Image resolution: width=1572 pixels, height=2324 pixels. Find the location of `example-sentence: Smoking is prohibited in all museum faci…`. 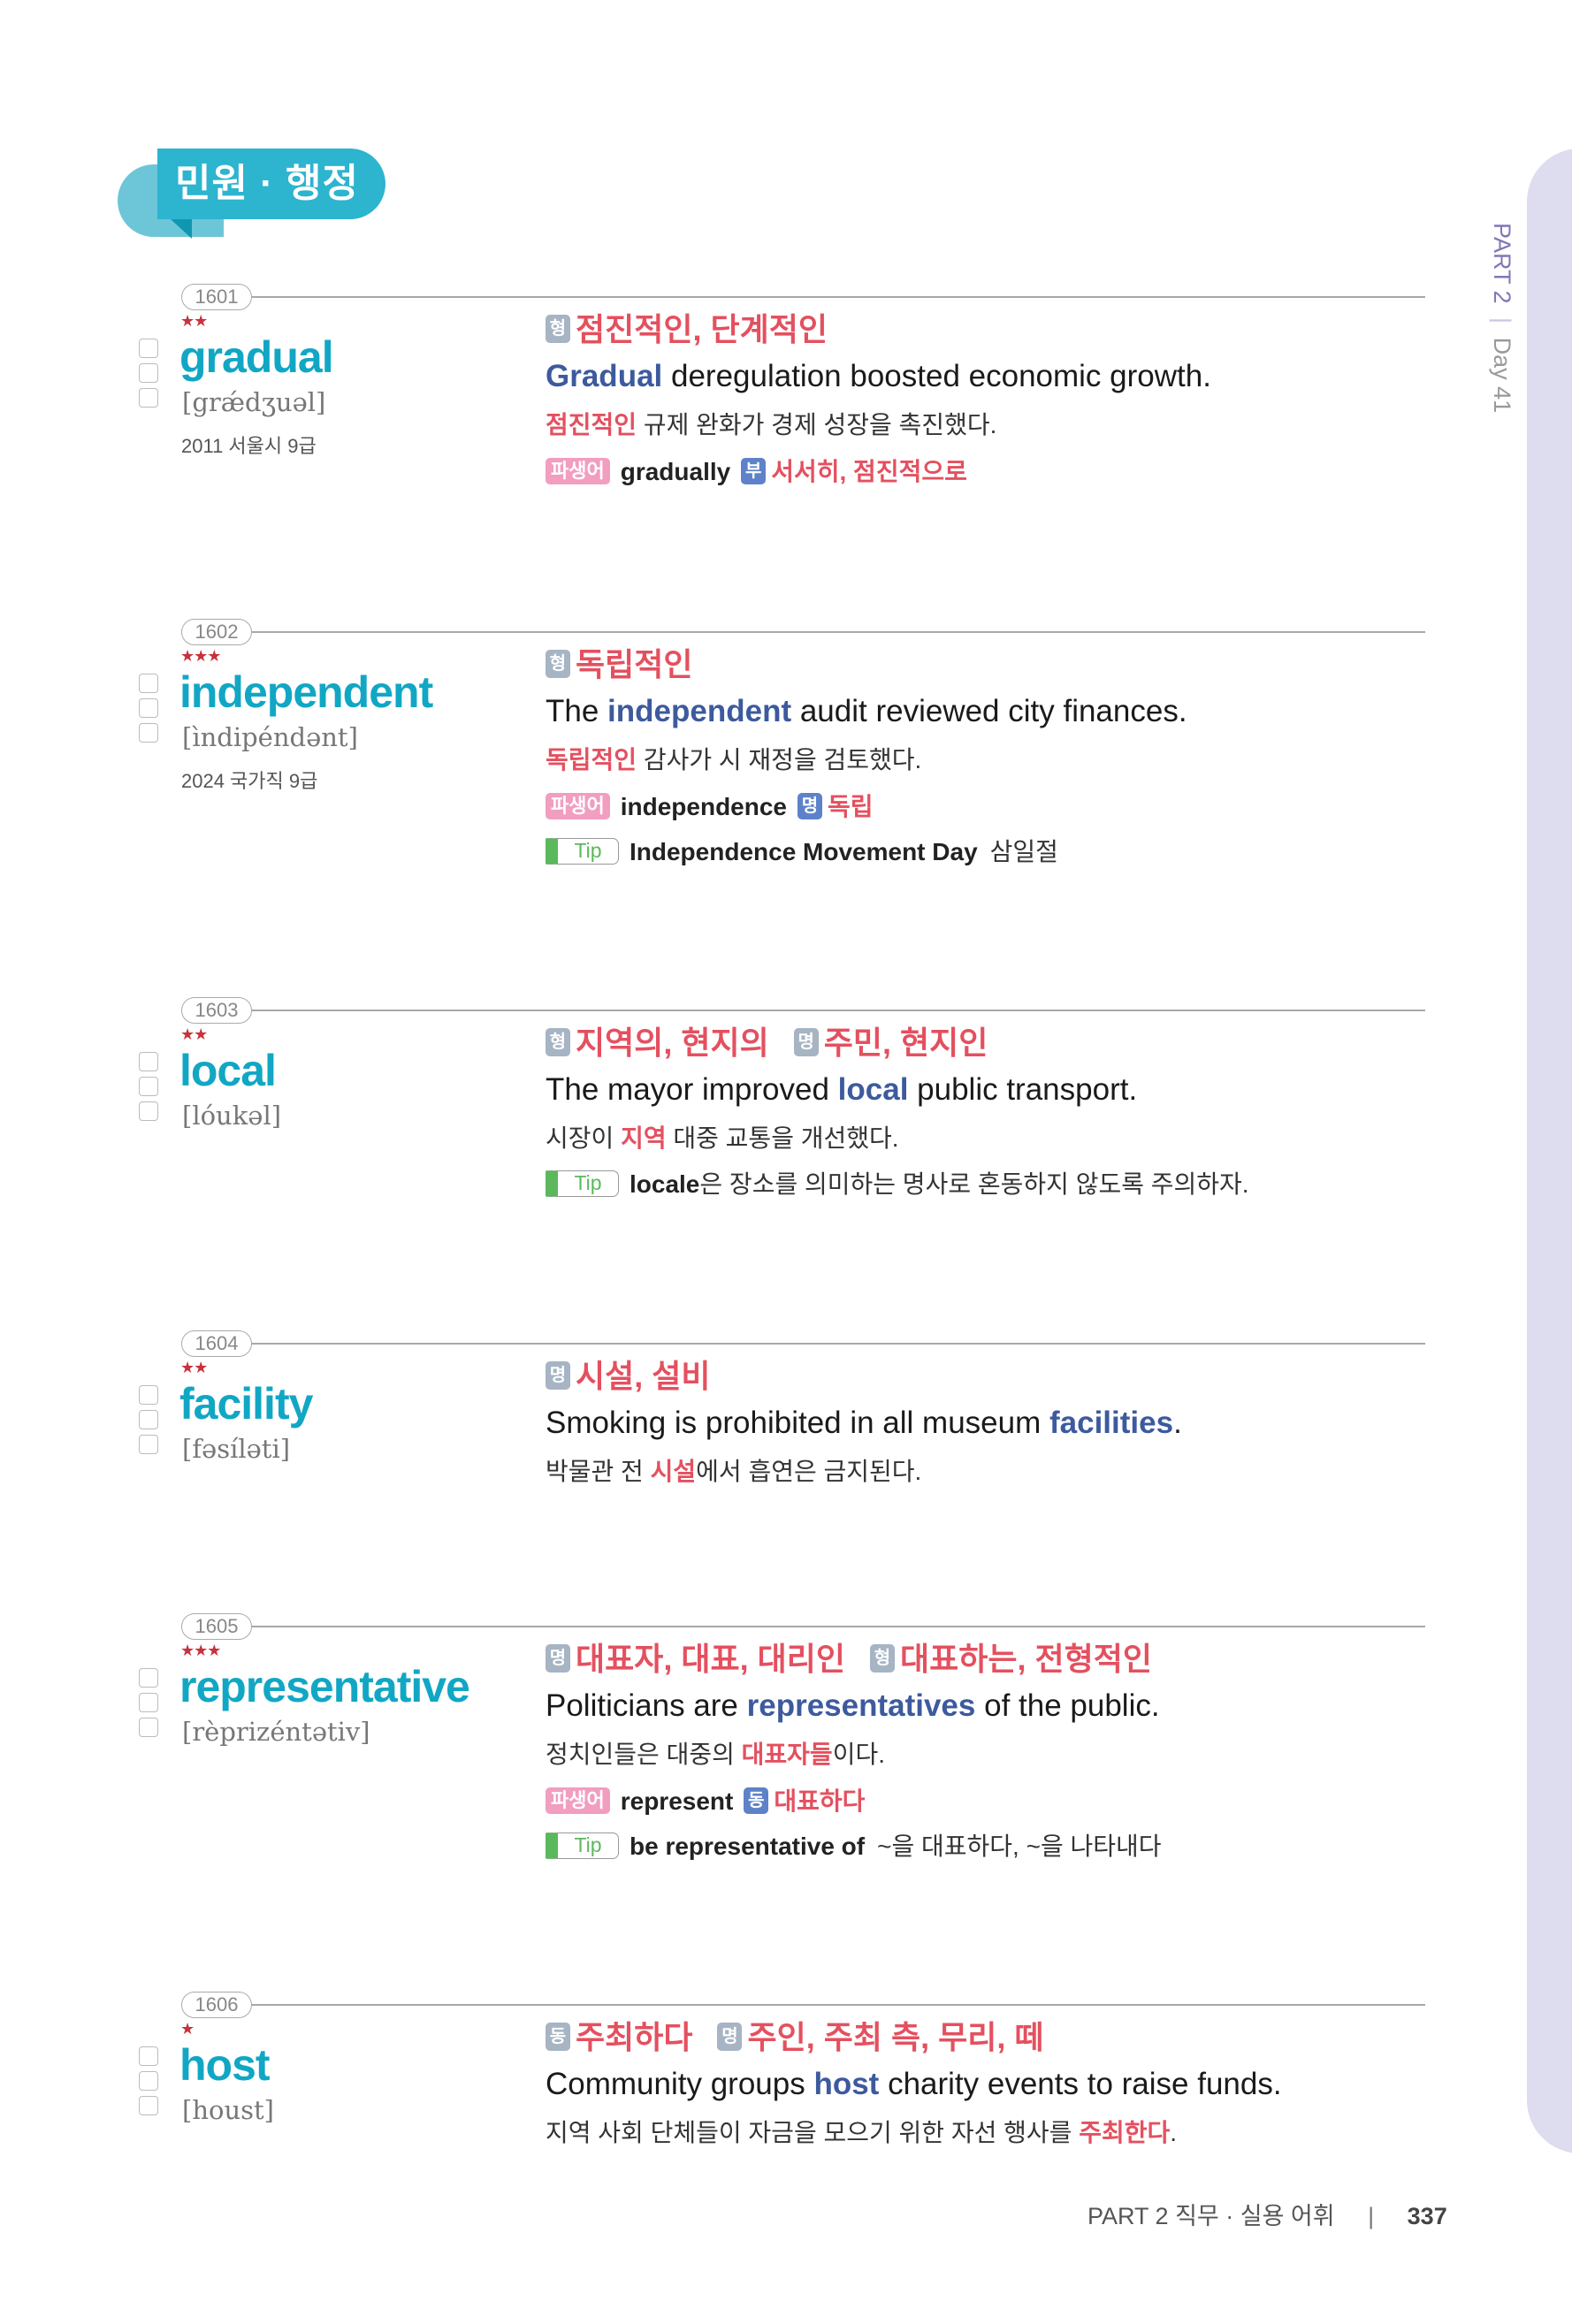

example-sentence: Smoking is prohibited in all museum faci… is located at coordinates (864, 1423).